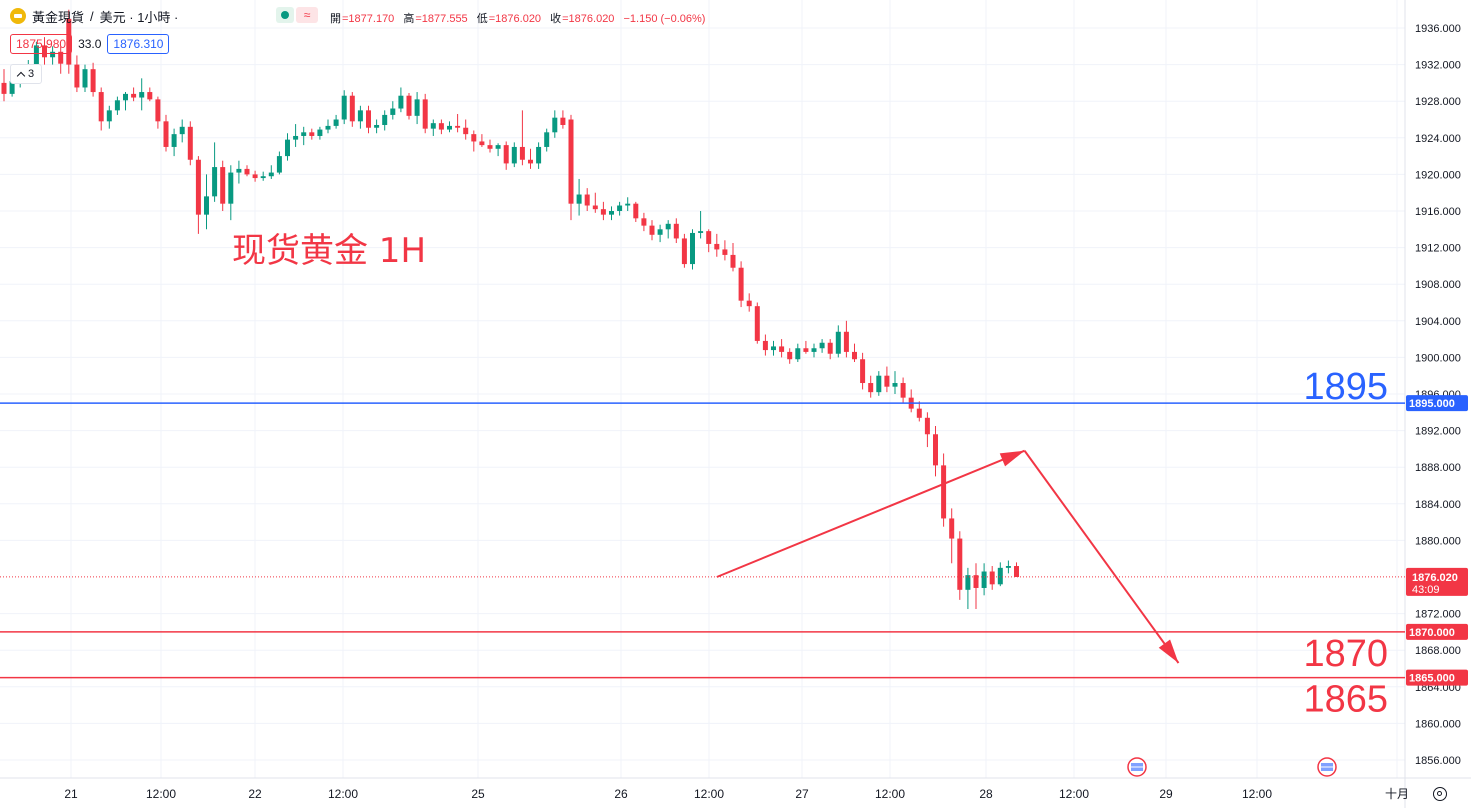 The height and width of the screenshot is (808, 1471). Describe the element at coordinates (1440, 794) in the screenshot. I see `settings-icon` at that location.